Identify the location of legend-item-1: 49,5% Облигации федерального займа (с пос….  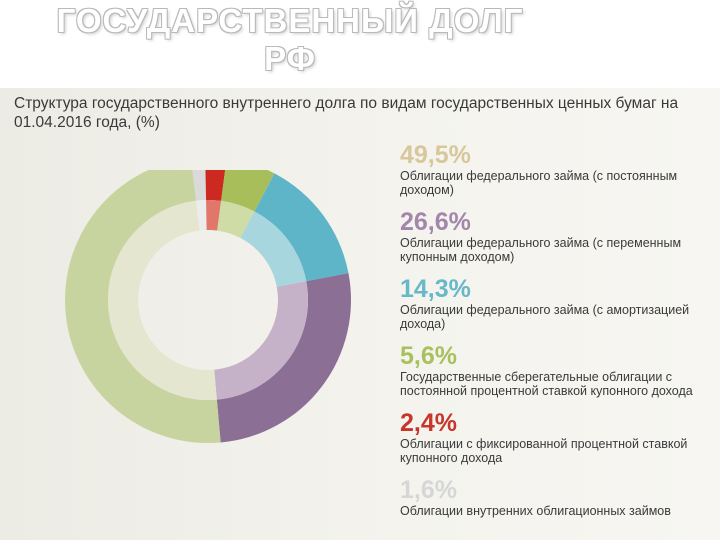
(555, 169).